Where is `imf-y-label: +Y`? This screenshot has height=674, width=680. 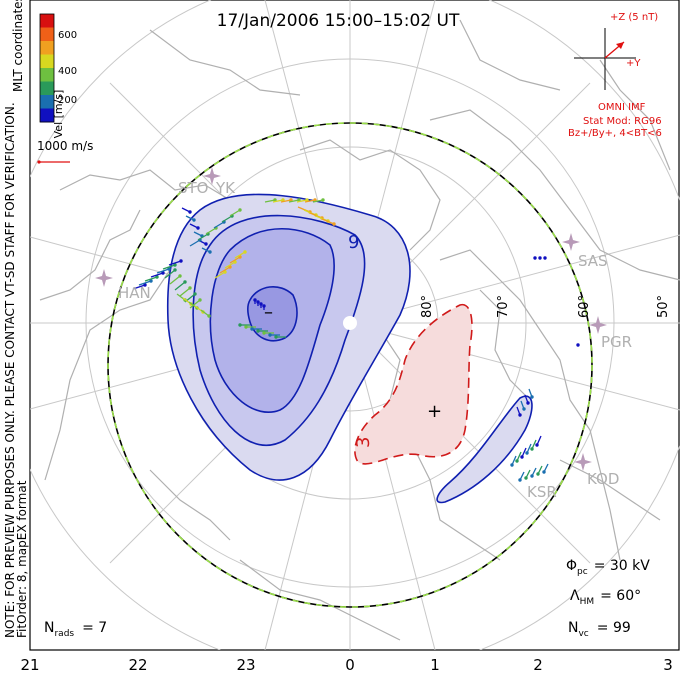
imf-y-label: +Y is located at coordinates (633, 63).